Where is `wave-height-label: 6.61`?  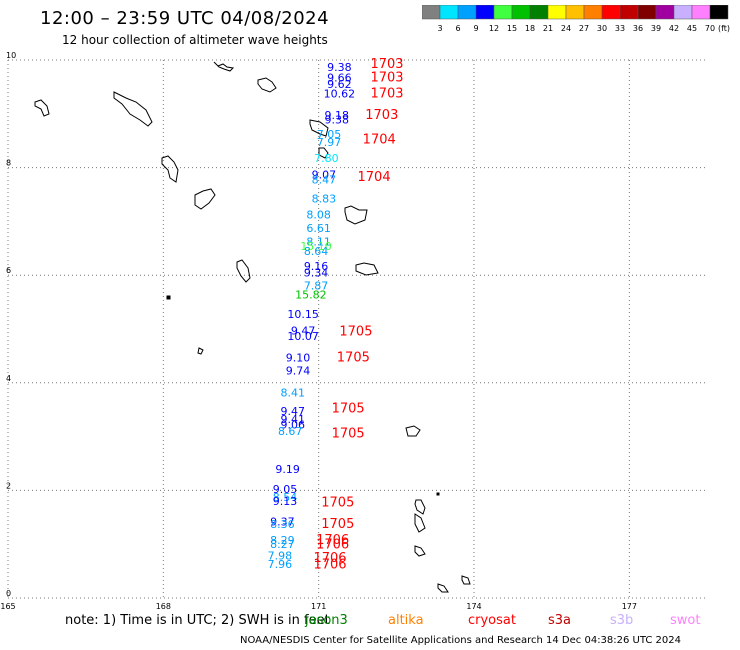 wave-height-label: 6.61 is located at coordinates (318, 228).